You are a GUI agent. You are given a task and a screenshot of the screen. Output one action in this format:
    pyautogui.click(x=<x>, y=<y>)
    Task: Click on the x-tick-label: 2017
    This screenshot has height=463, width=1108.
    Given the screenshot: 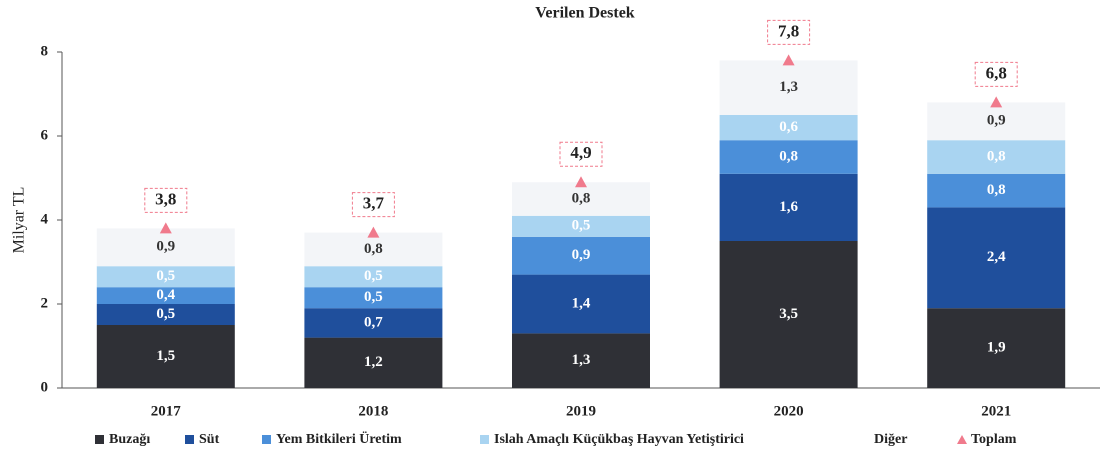 What is the action you would take?
    pyautogui.click(x=166, y=411)
    